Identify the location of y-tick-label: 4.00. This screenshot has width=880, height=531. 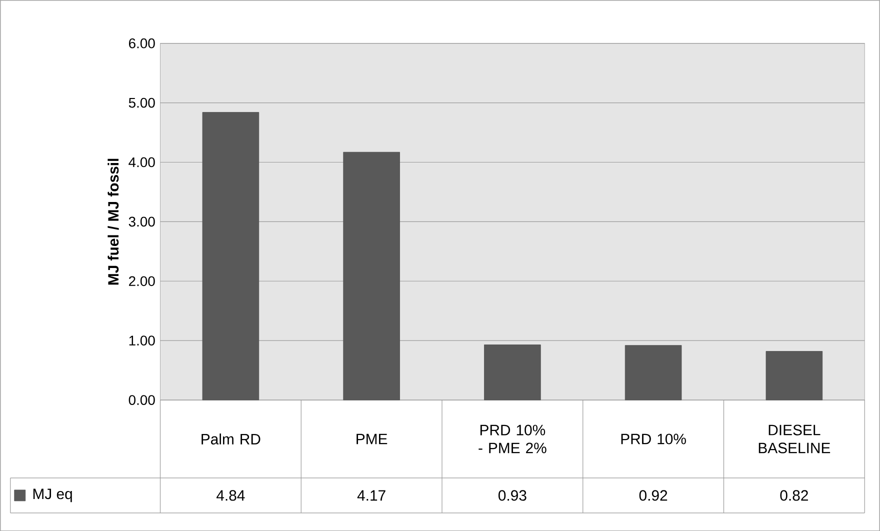
(141, 162).